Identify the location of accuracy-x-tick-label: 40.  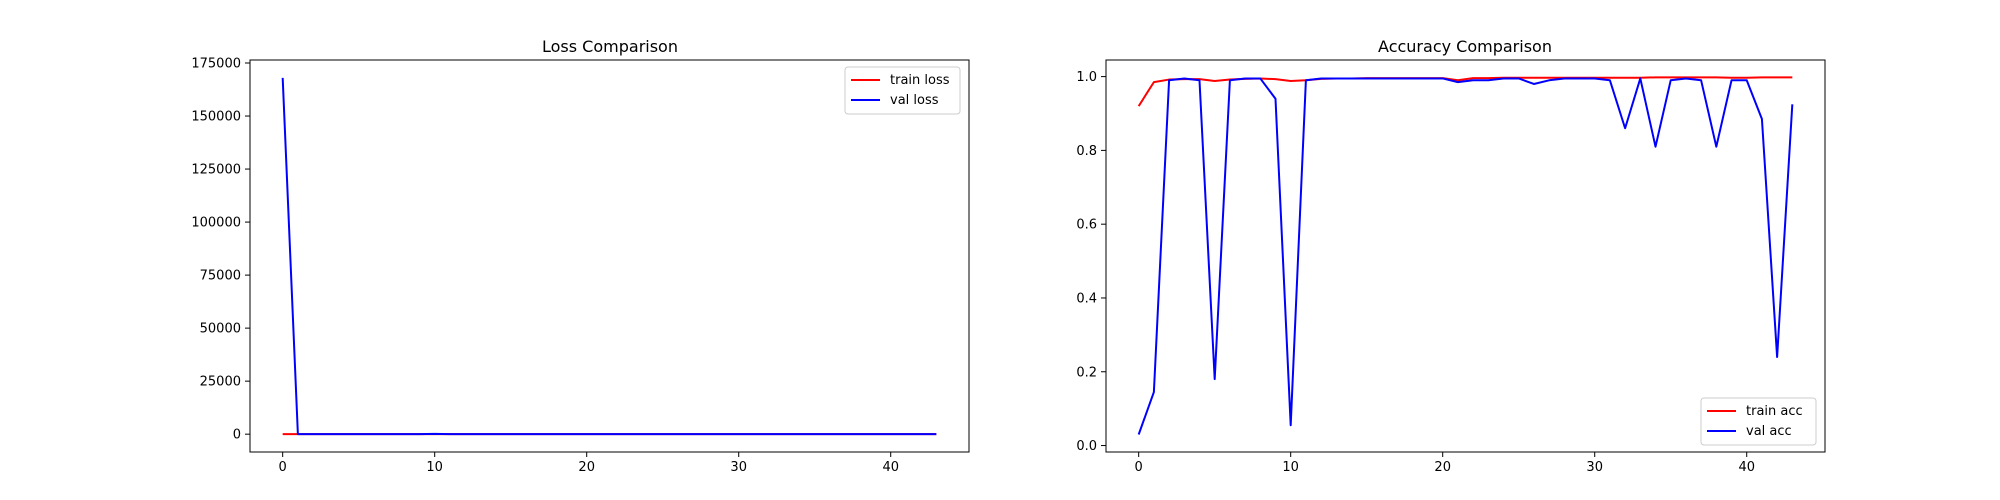
(1746, 467).